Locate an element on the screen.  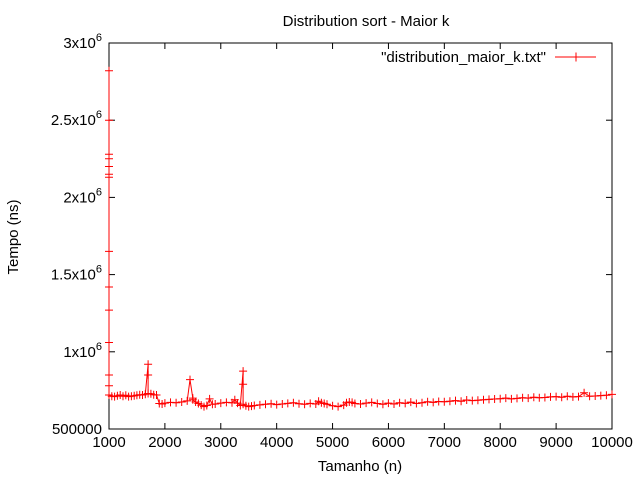
x-tick-label: 4000 is located at coordinates (276, 442).